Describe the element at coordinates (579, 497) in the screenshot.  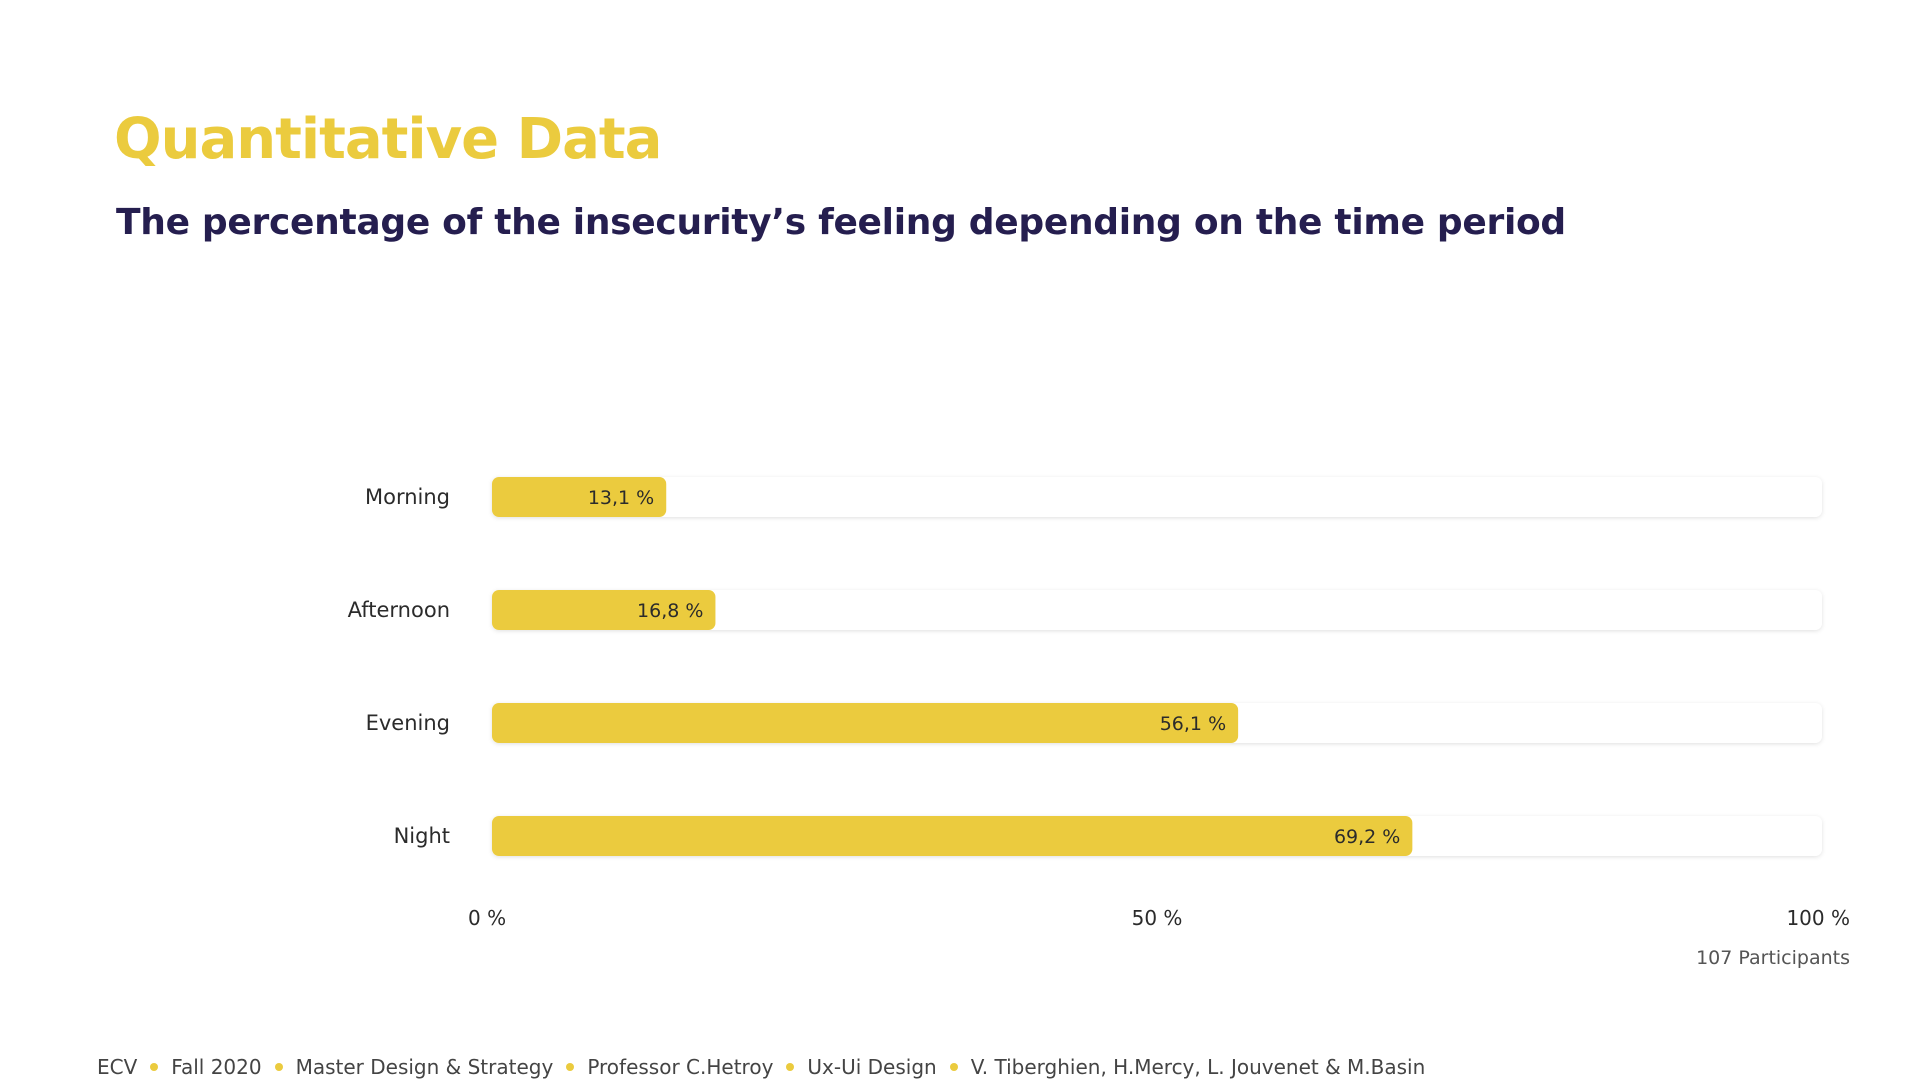
I see `bar-morning` at that location.